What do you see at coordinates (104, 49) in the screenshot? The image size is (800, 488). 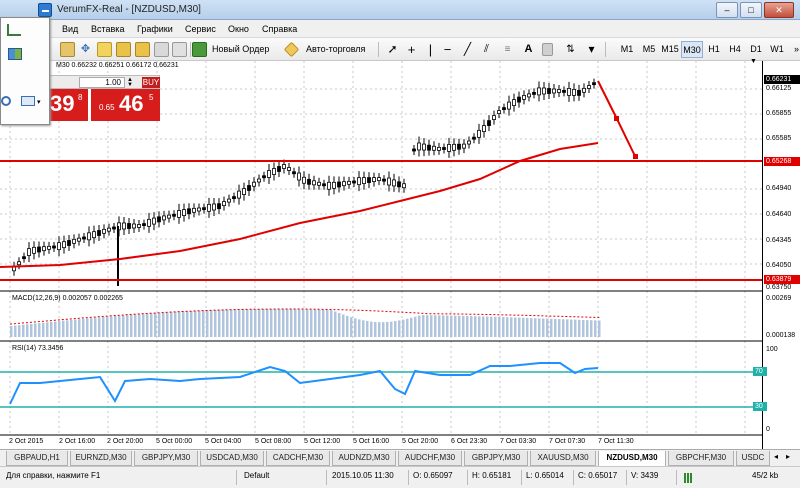 I see `favorites-icon` at bounding box center [104, 49].